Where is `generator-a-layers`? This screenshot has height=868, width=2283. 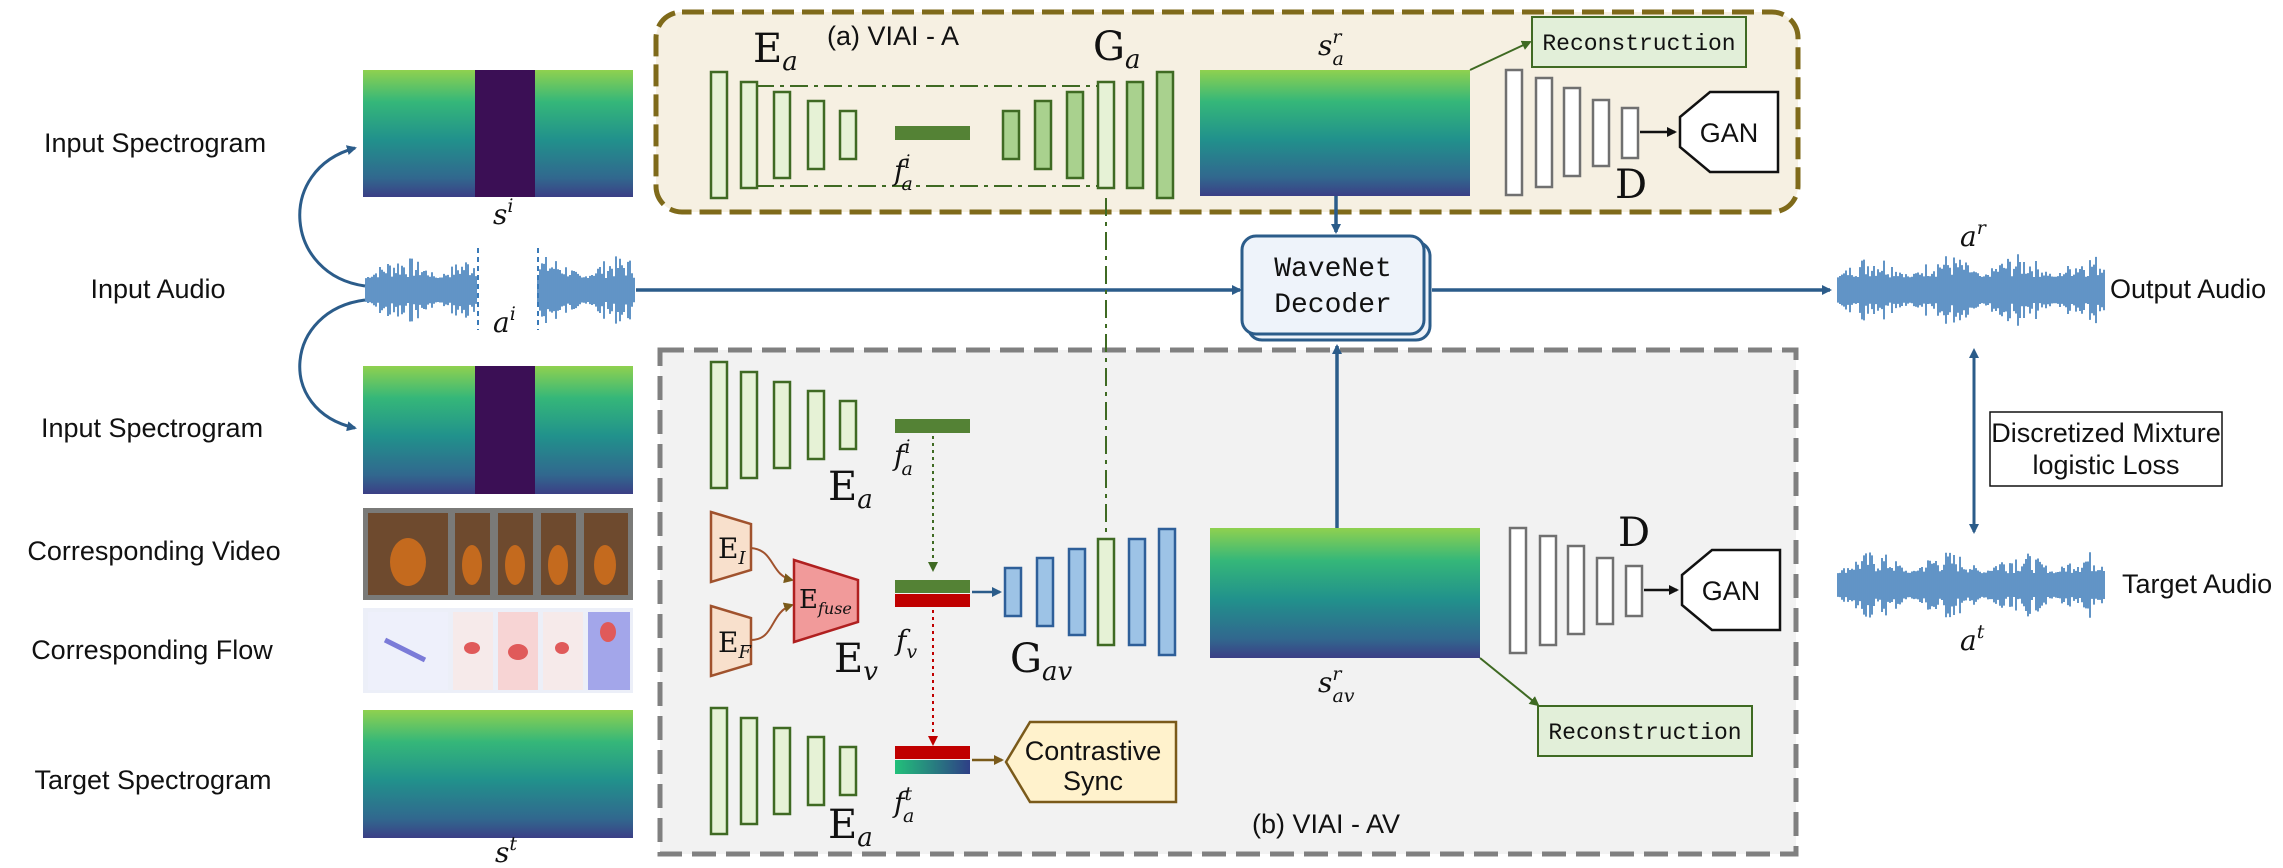 generator-a-layers is located at coordinates (1088, 135).